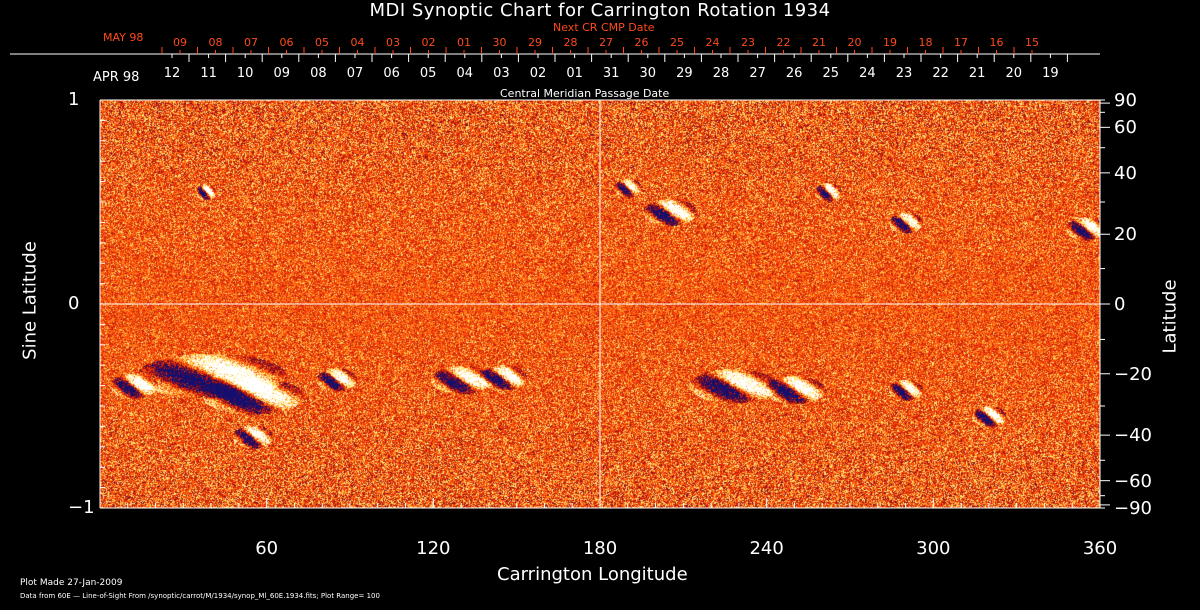  I want to click on next-axis-label: Next CR CMP Date, so click(604, 27).